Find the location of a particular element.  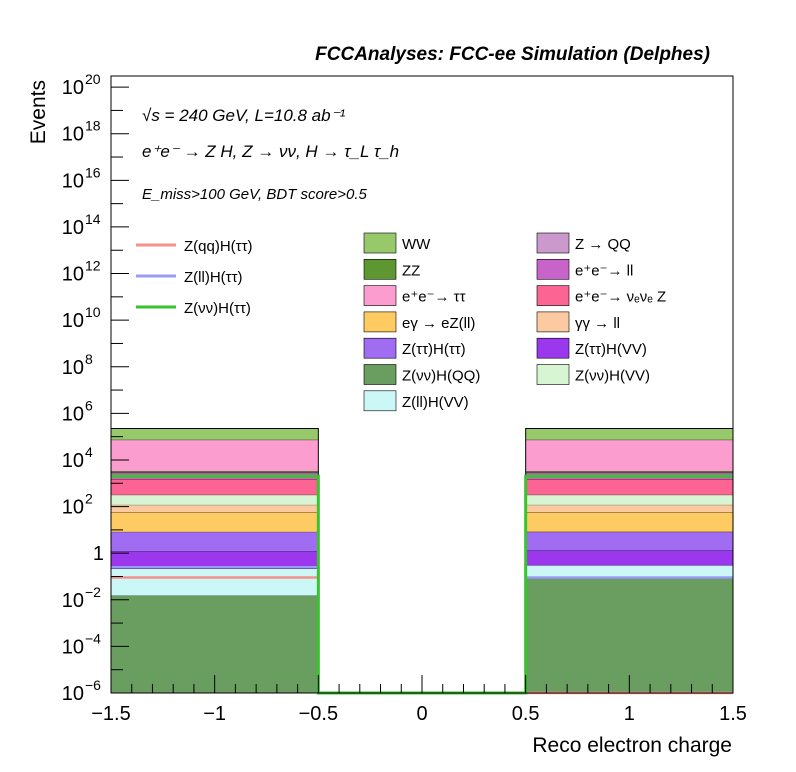

chart-title: FCCAnalyses: FCC-ee Simulation (Delphes) is located at coordinates (512, 54).